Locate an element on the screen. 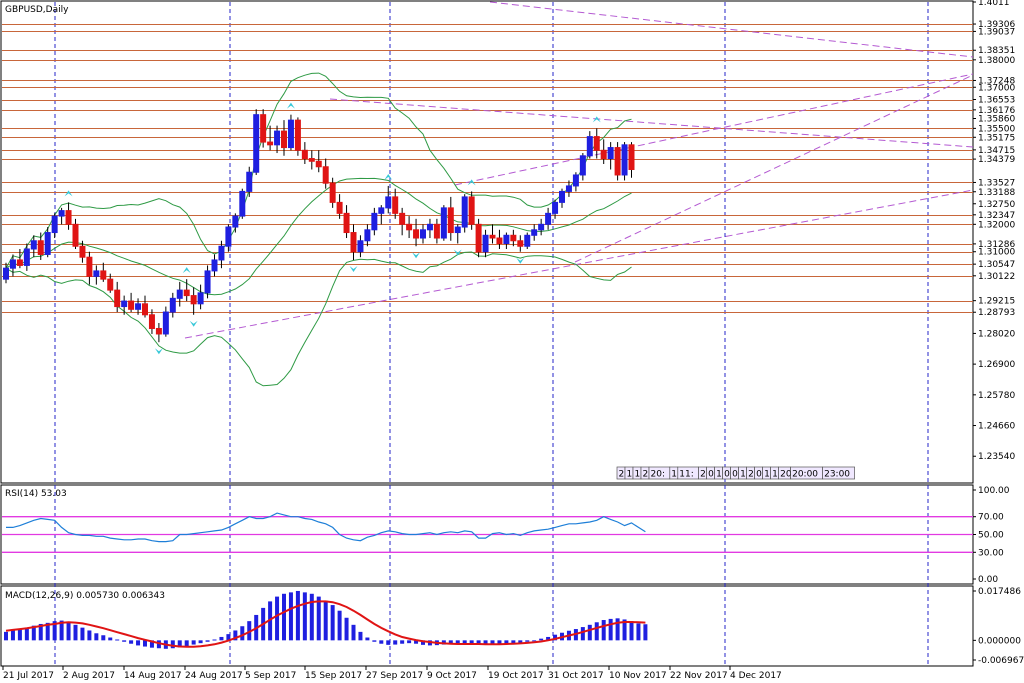 This screenshot has height=683, width=1024. date-axis-label: 19 Oct 2017 is located at coordinates (516, 676).